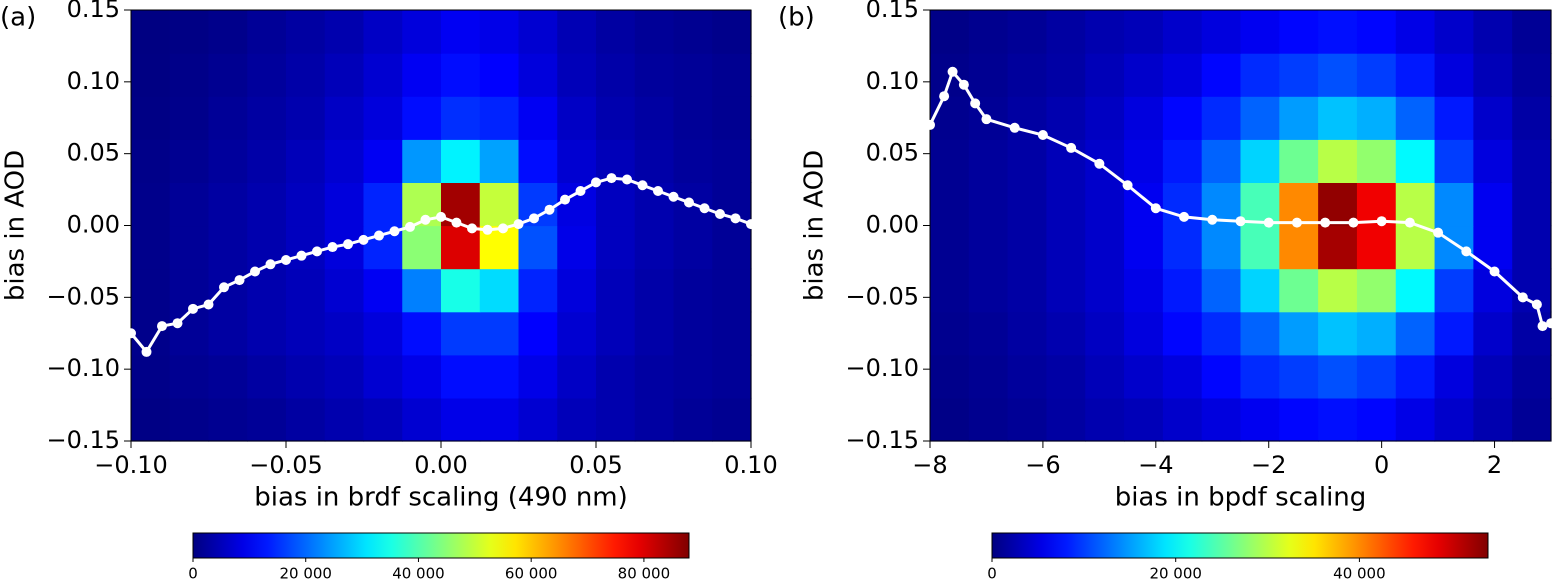 This screenshot has height=582, width=1552. What do you see at coordinates (1494, 465) in the screenshot?
I see `x-tick-label: 2` at bounding box center [1494, 465].